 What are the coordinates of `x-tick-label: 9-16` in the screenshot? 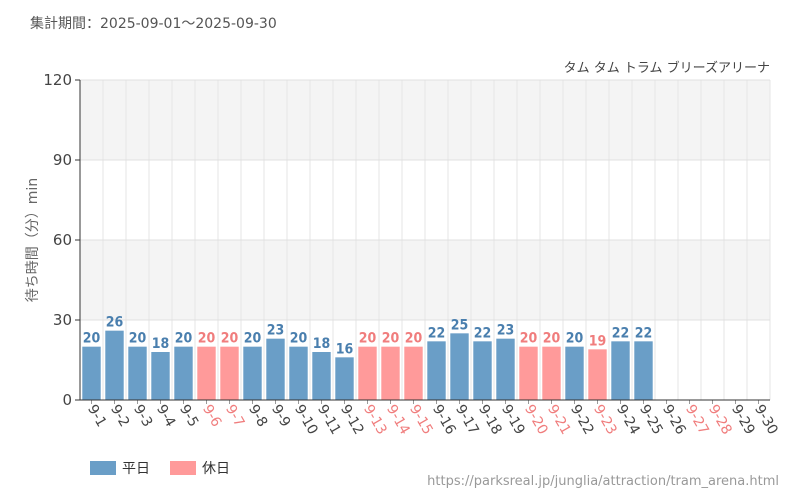 It's located at (444, 420).